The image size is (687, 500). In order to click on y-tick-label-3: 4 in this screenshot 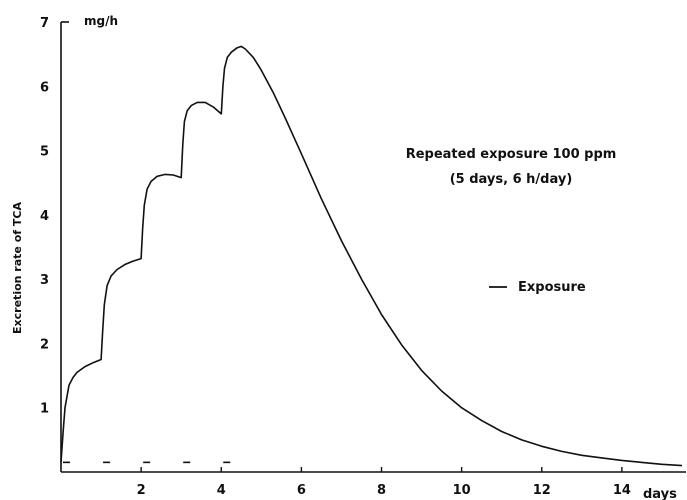, I will do `click(44, 216)`.